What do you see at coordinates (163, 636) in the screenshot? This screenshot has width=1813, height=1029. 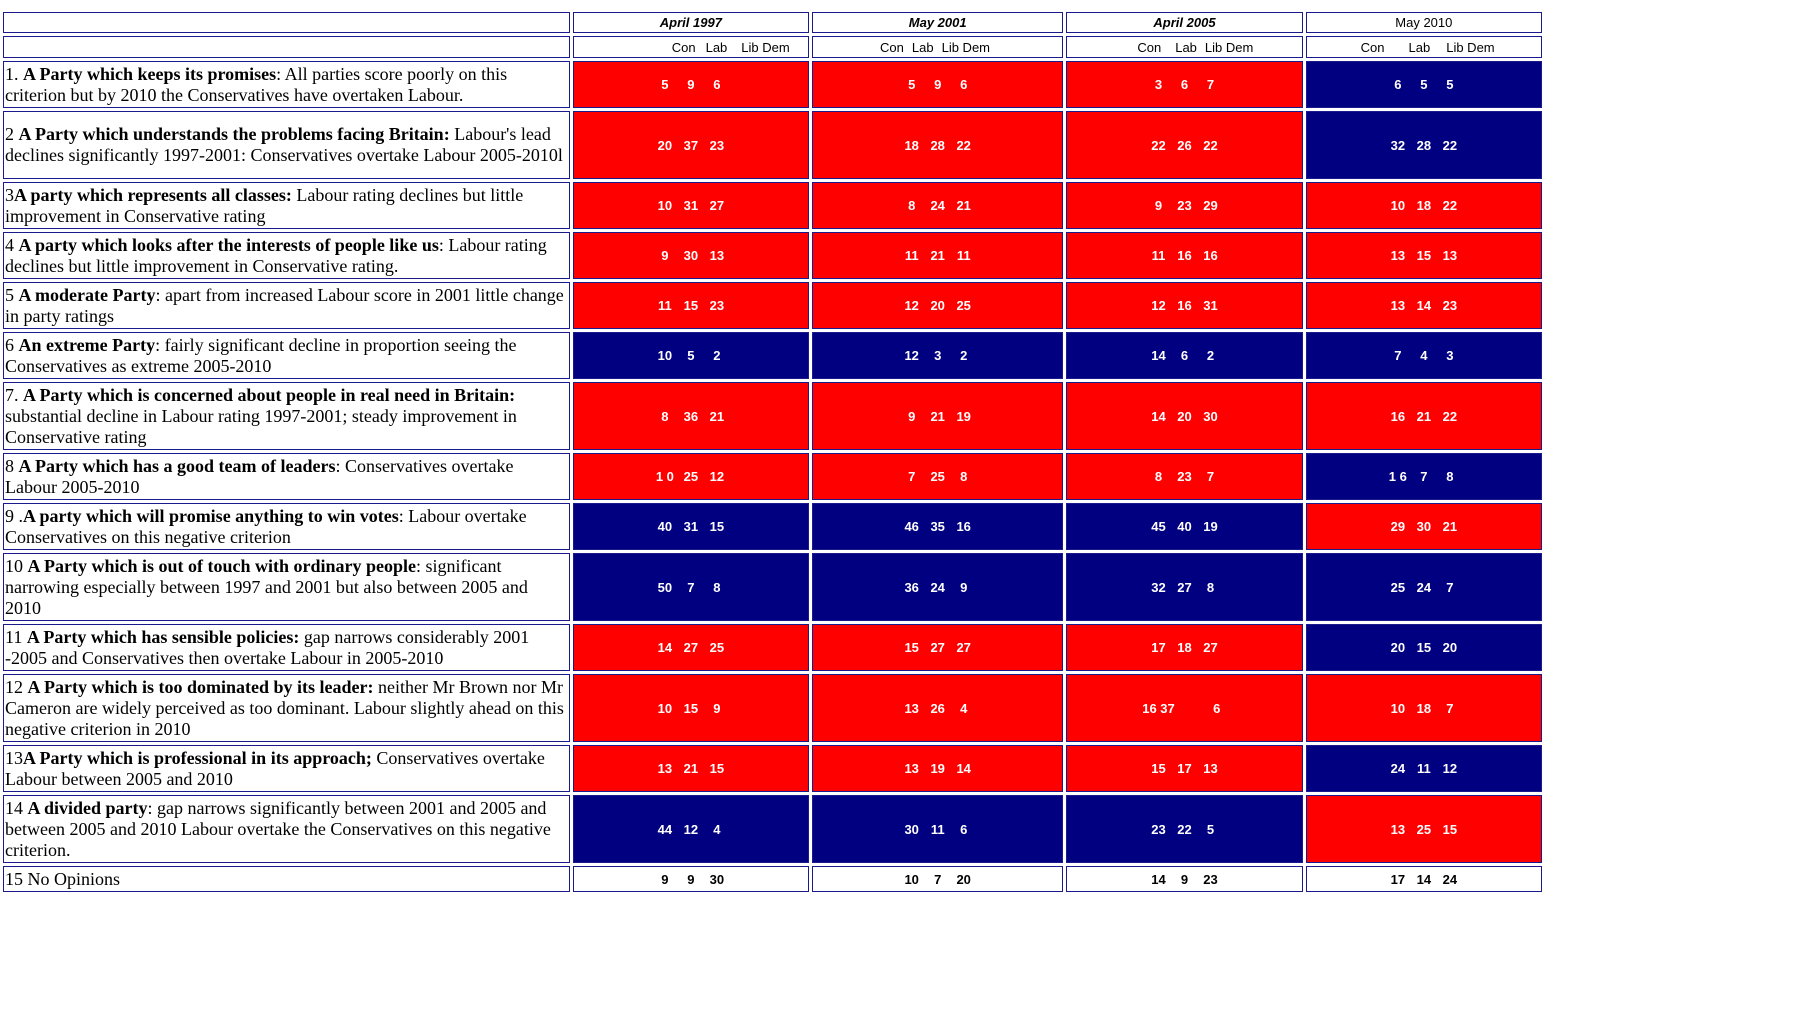 I see `criterion-title: A Party which has sensible policies:` at bounding box center [163, 636].